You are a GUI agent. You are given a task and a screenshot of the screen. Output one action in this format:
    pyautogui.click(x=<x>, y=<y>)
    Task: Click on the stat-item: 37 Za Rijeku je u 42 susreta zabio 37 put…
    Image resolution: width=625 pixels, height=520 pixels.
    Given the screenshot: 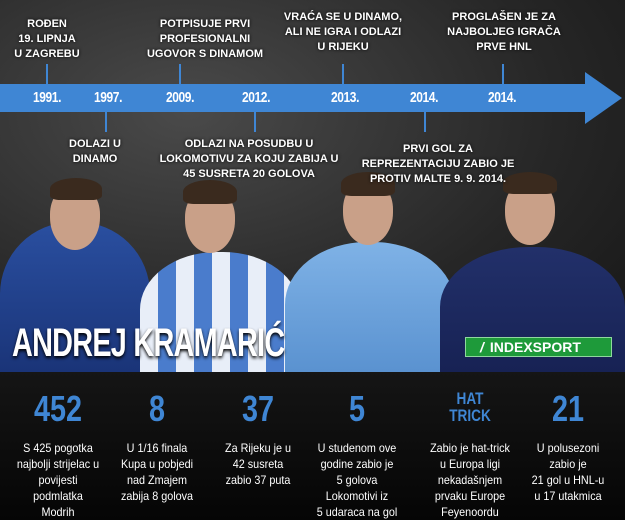 What is the action you would take?
    pyautogui.click(x=258, y=439)
    